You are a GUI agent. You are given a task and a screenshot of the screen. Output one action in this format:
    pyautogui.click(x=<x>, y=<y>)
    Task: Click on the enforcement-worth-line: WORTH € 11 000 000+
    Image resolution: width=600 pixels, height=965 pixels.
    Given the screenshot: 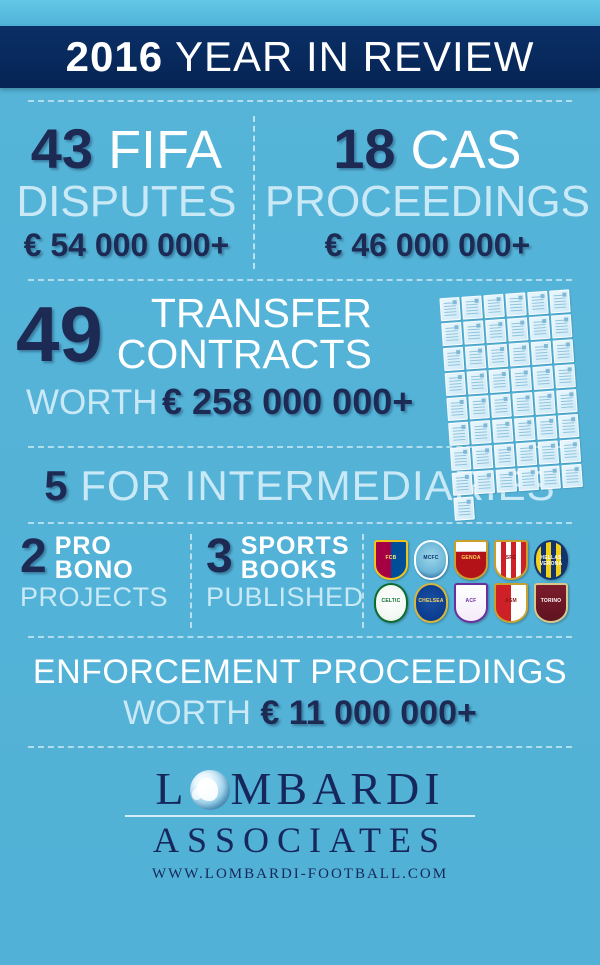 What is the action you would take?
    pyautogui.click(x=300, y=713)
    